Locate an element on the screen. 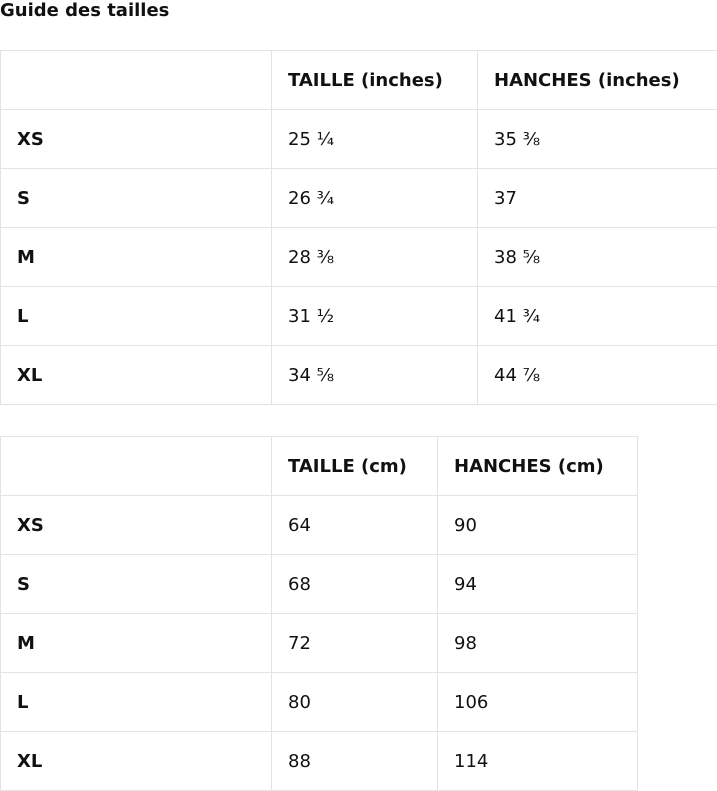 This screenshot has width=717, height=791. column-header: HANCHES (cm) is located at coordinates (537, 466).